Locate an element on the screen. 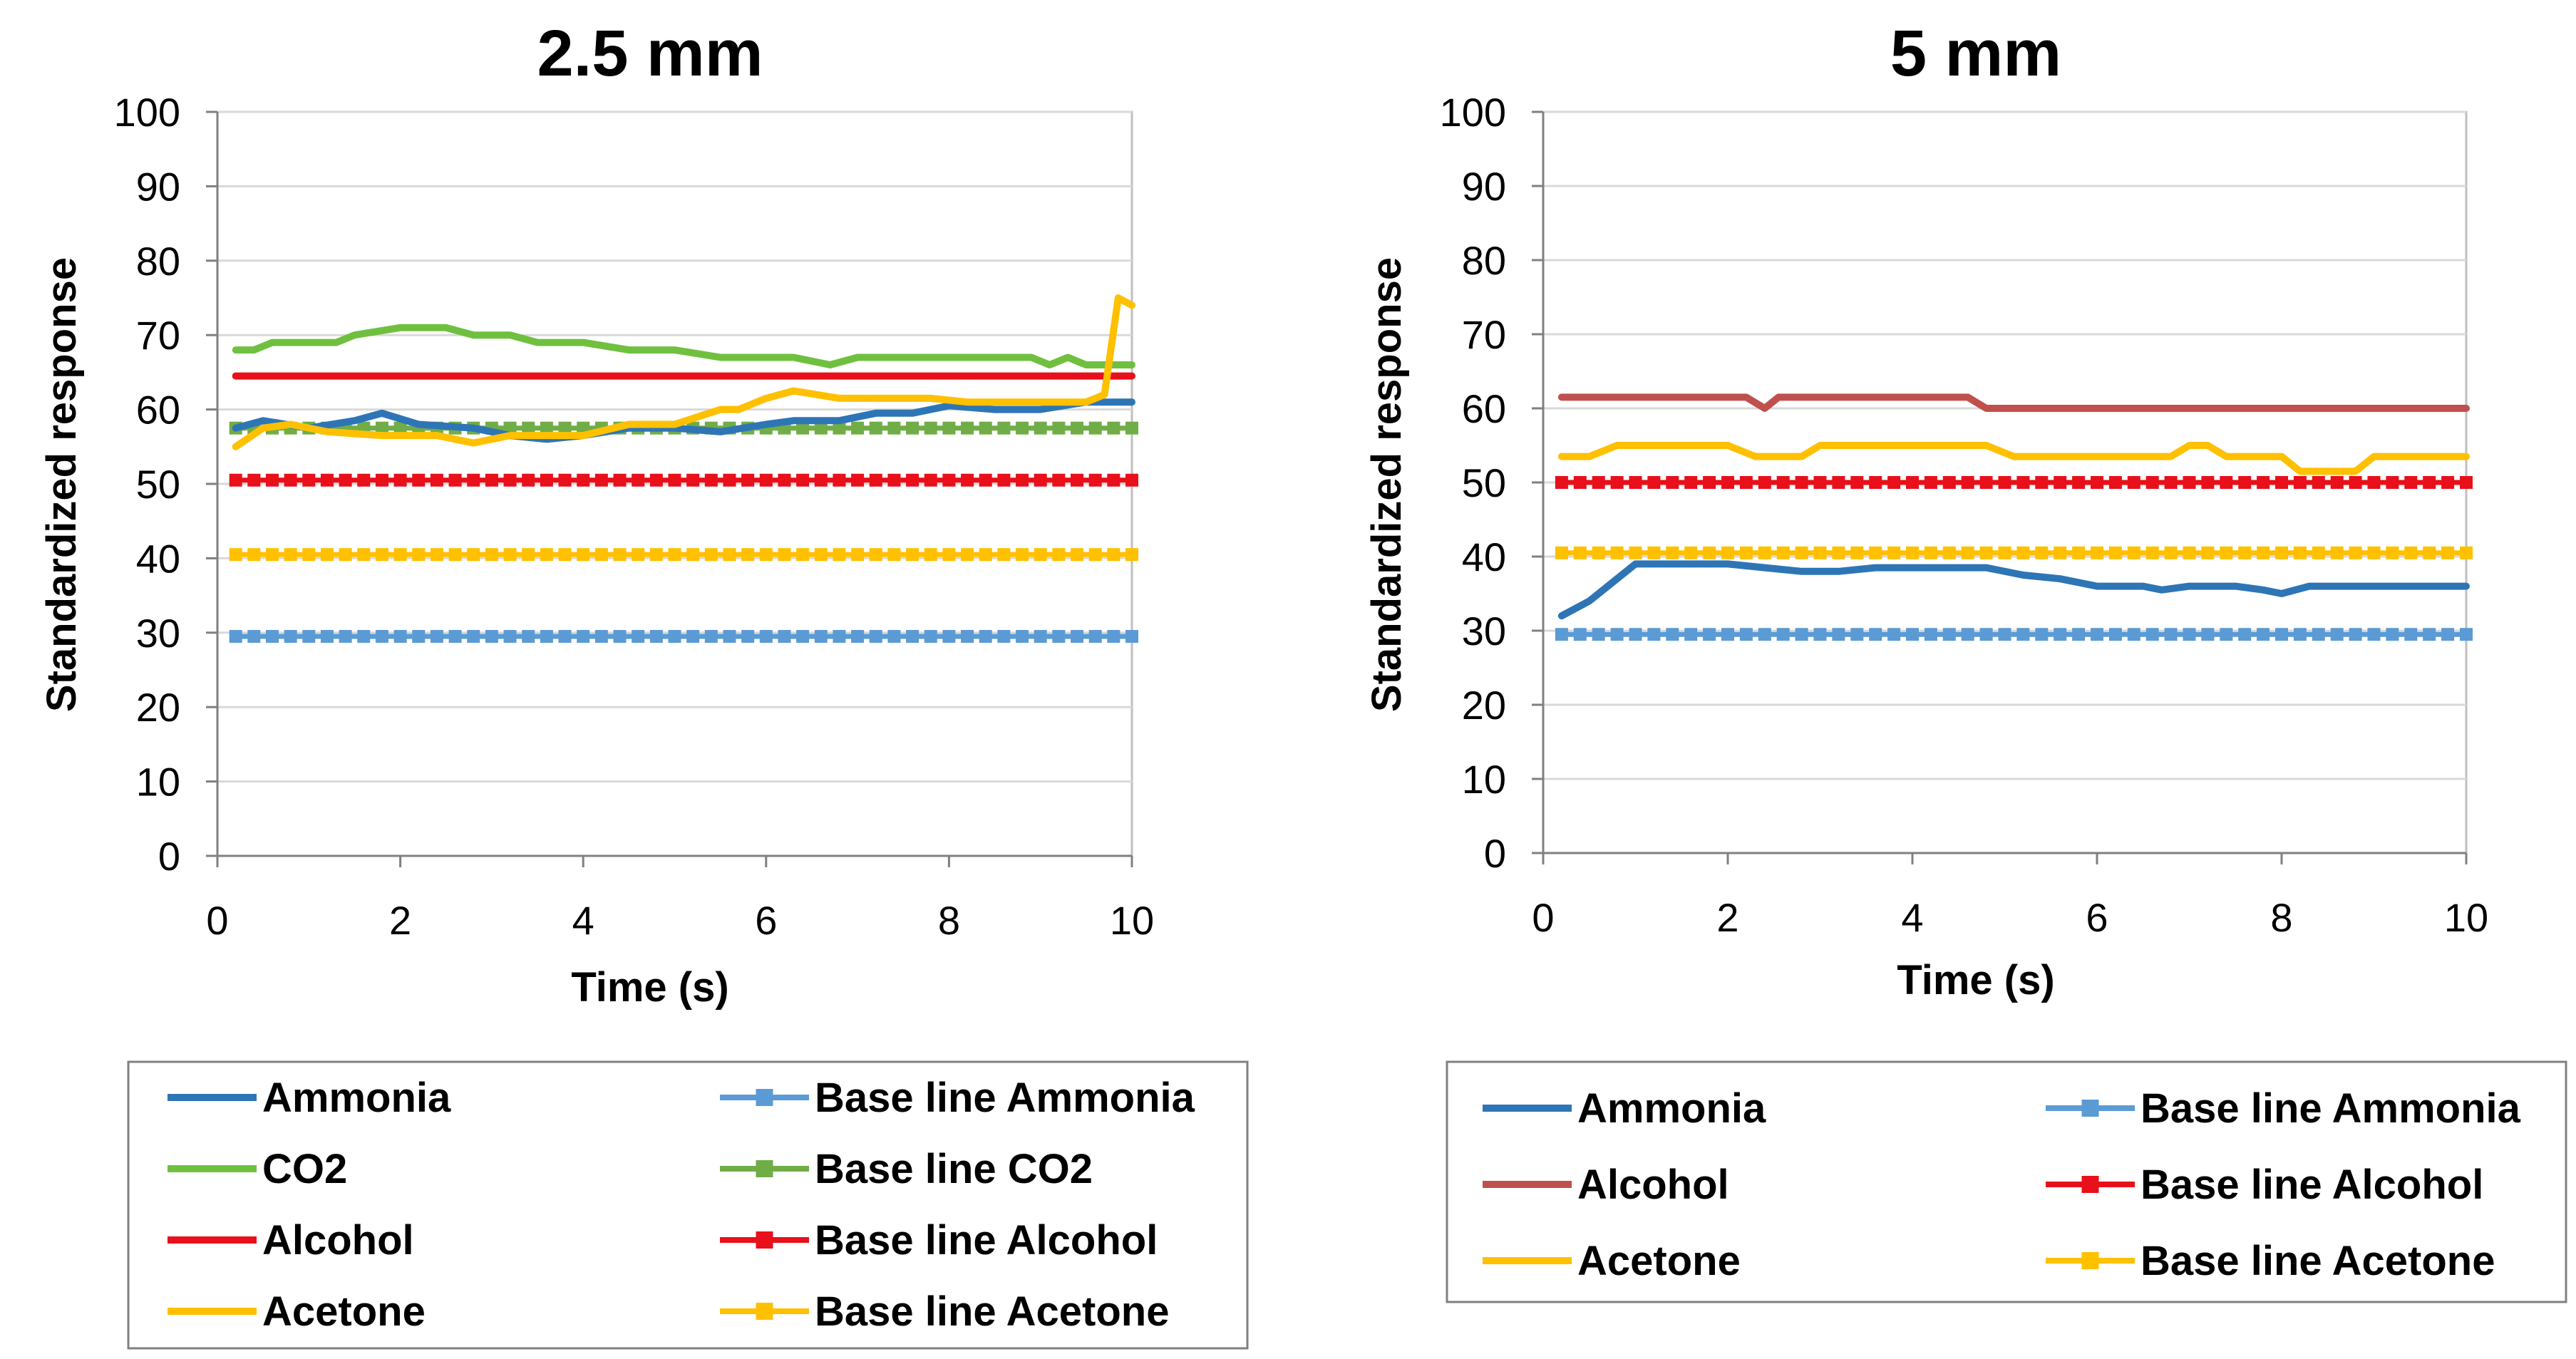 Image resolution: width=2576 pixels, height=1359 pixels. legend-marker is located at coordinates (2090, 1108).